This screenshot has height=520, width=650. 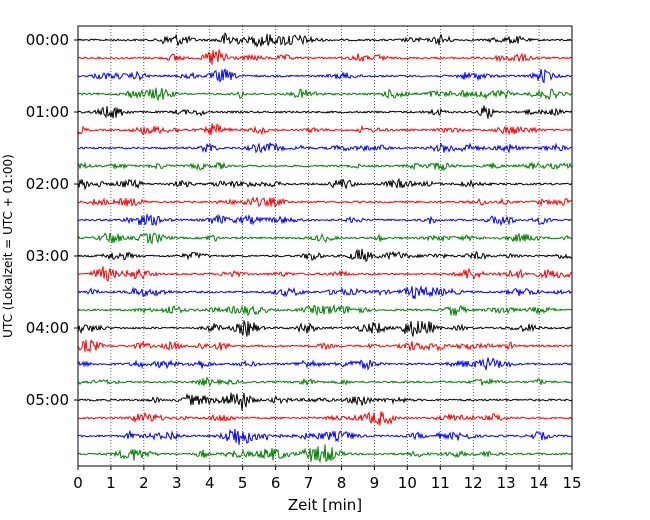 I want to click on x-tick-label: 5, so click(x=243, y=483).